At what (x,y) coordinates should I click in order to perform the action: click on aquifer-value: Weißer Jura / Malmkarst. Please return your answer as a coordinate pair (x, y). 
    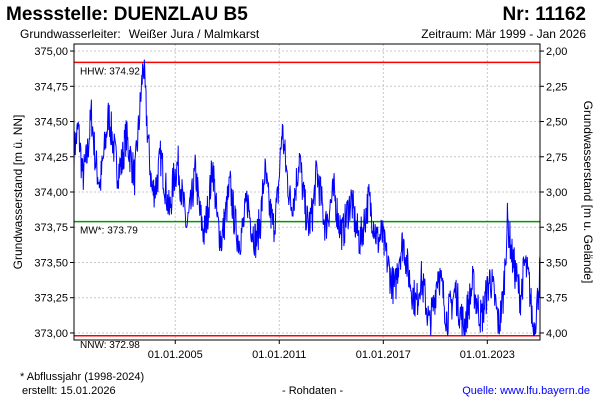
    Looking at the image, I should click on (194, 34).